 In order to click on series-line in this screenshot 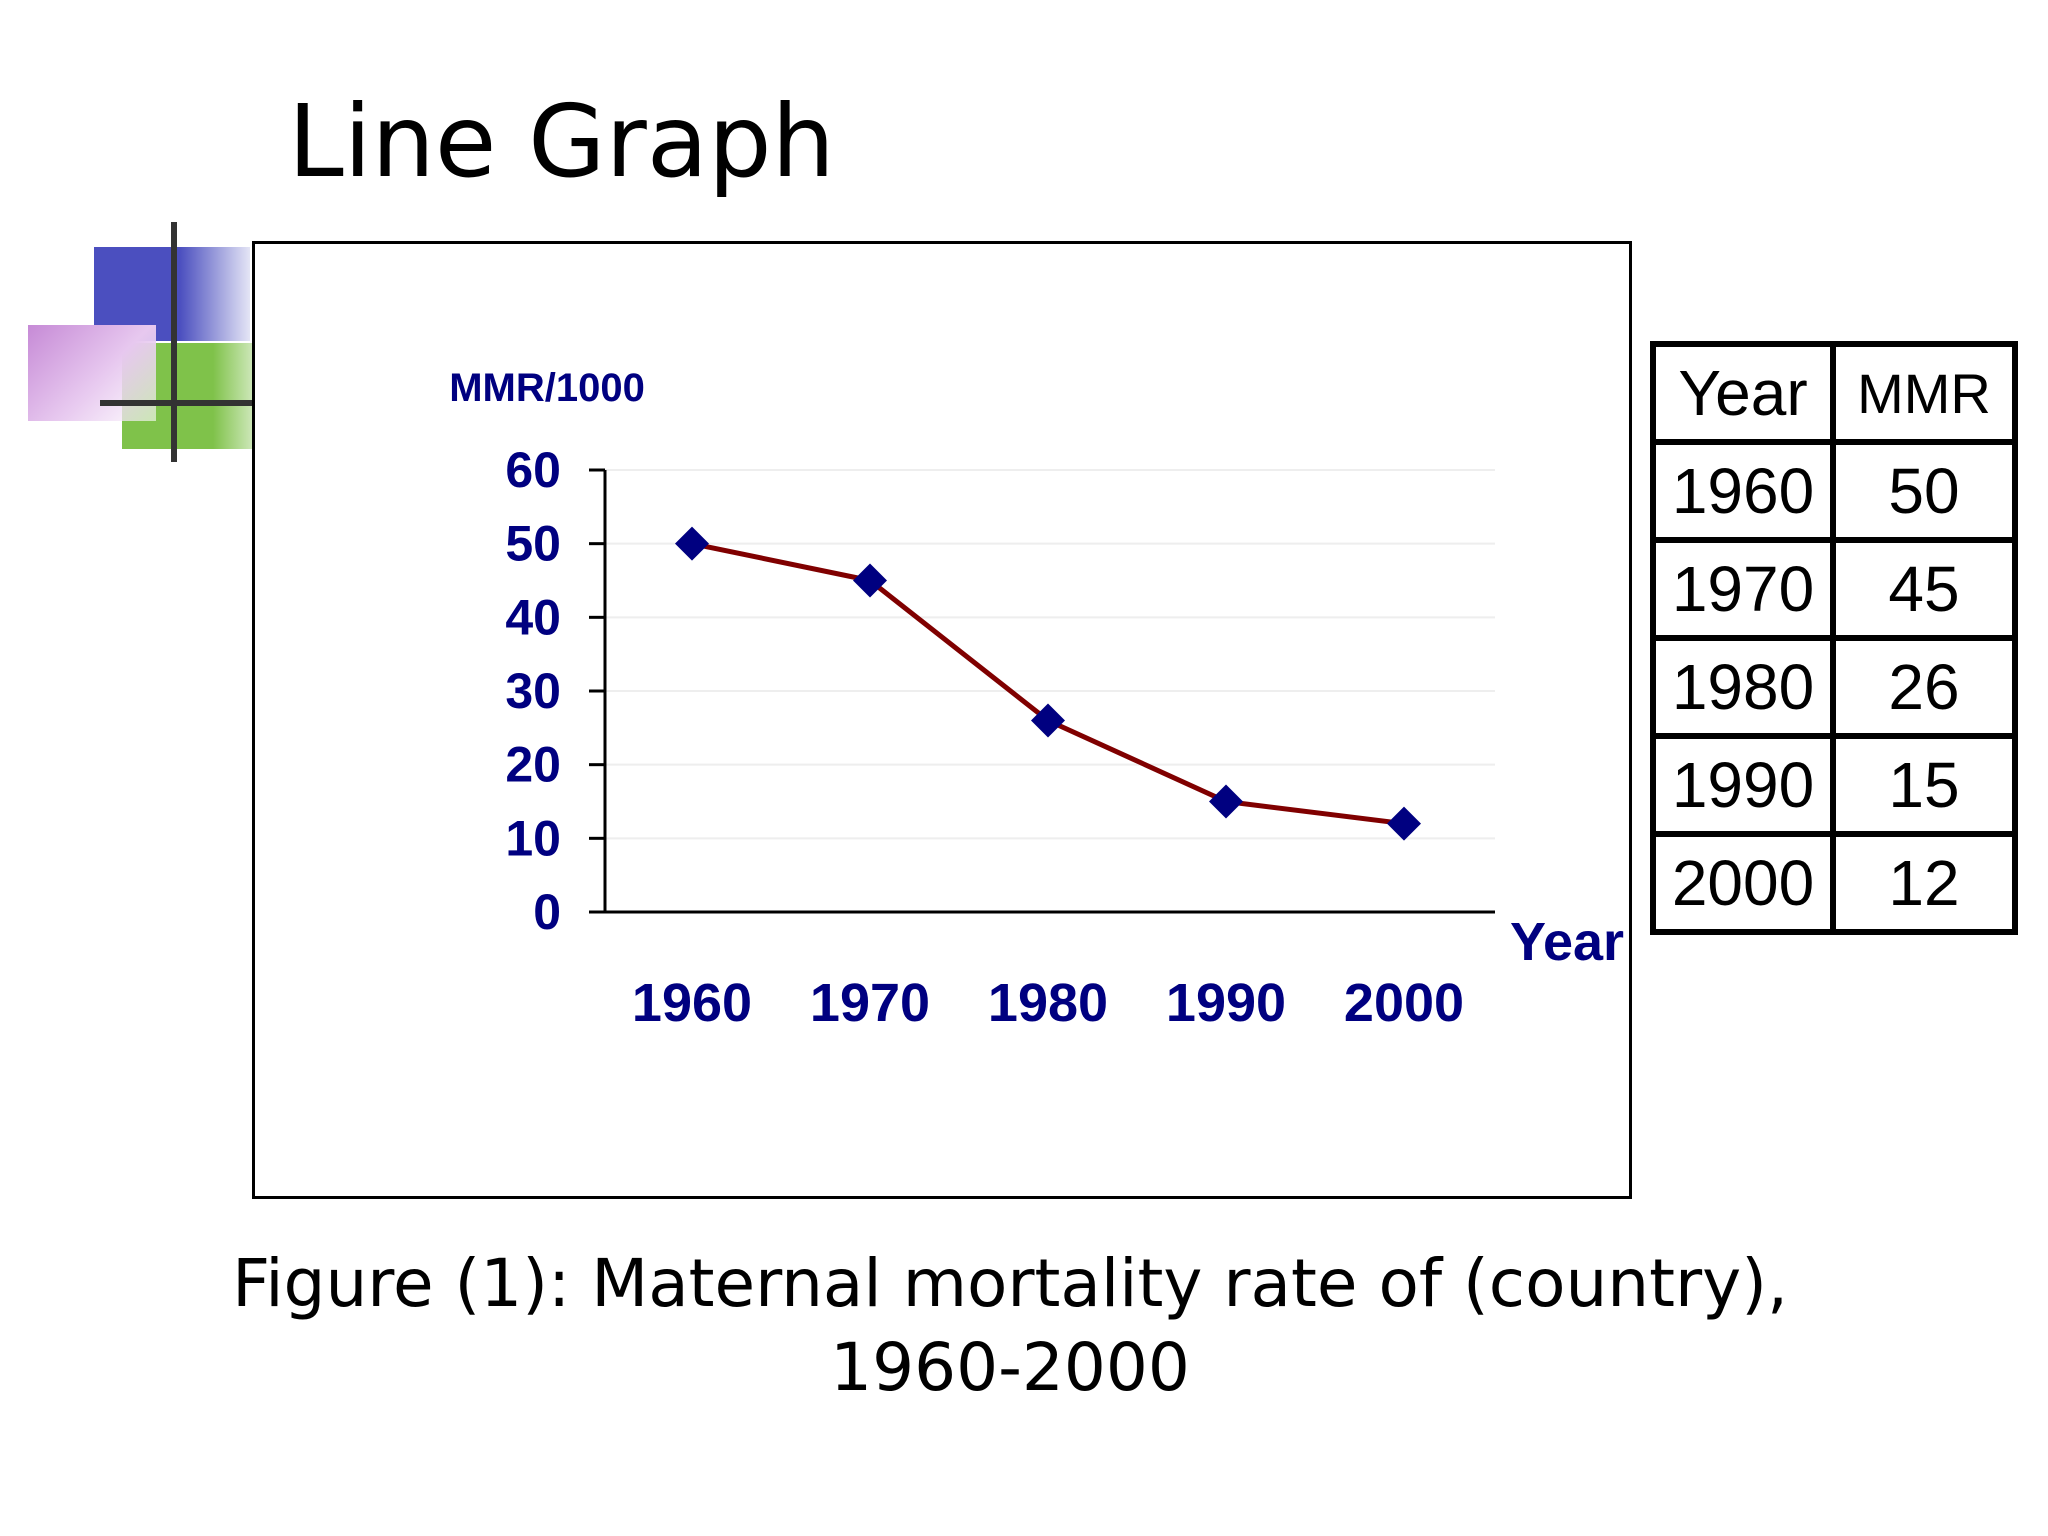, I will do `click(1048, 684)`.